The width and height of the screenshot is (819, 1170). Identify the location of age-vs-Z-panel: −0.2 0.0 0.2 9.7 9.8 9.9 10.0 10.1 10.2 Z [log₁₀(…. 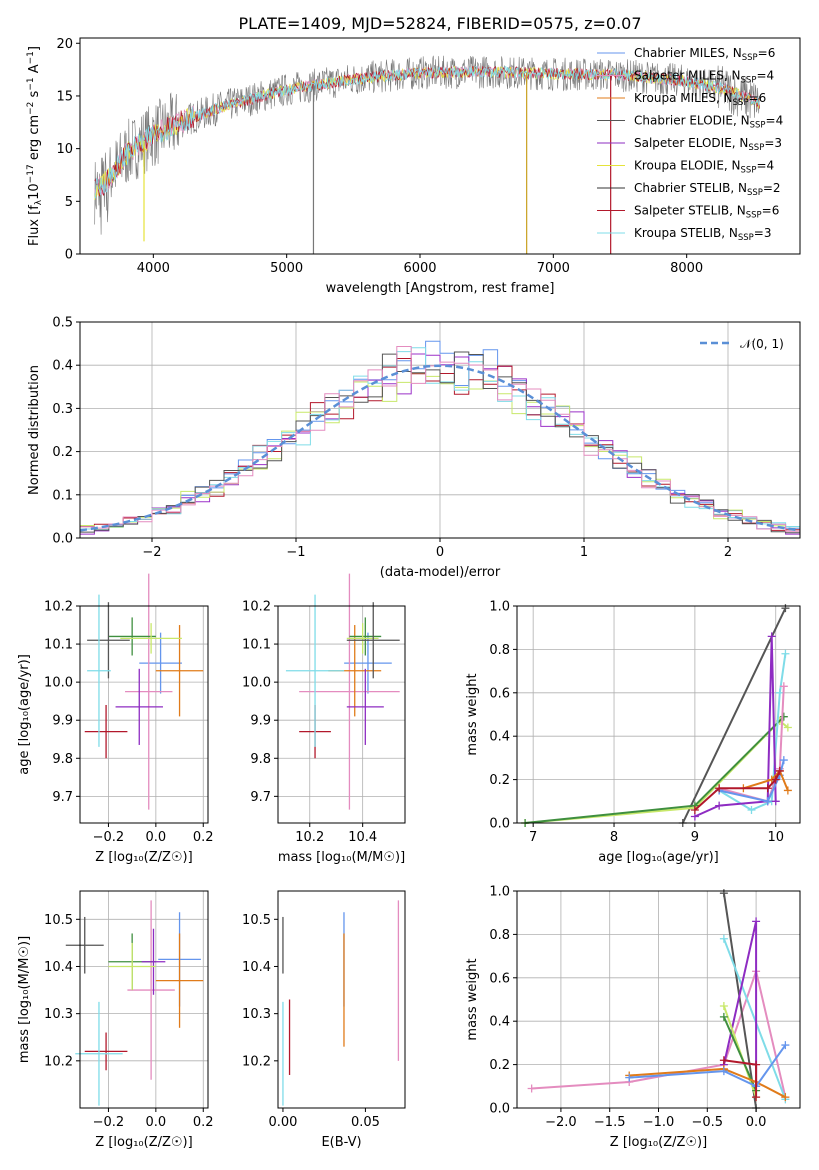
(115, 719).